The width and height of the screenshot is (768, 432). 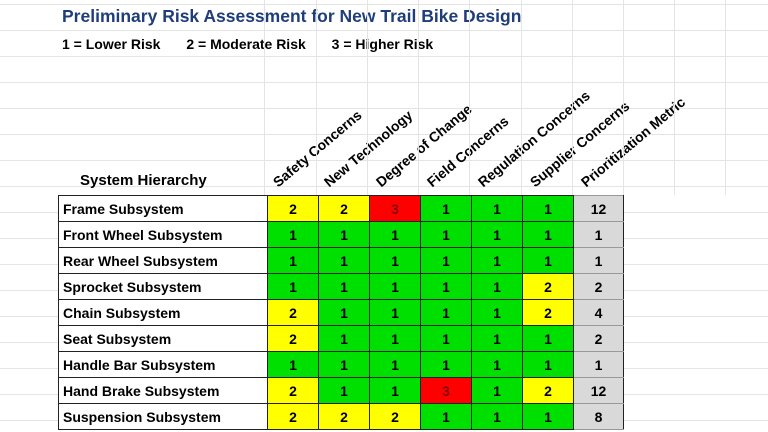 I want to click on subsystem-name: Hand Brake Subsystem, so click(x=163, y=390).